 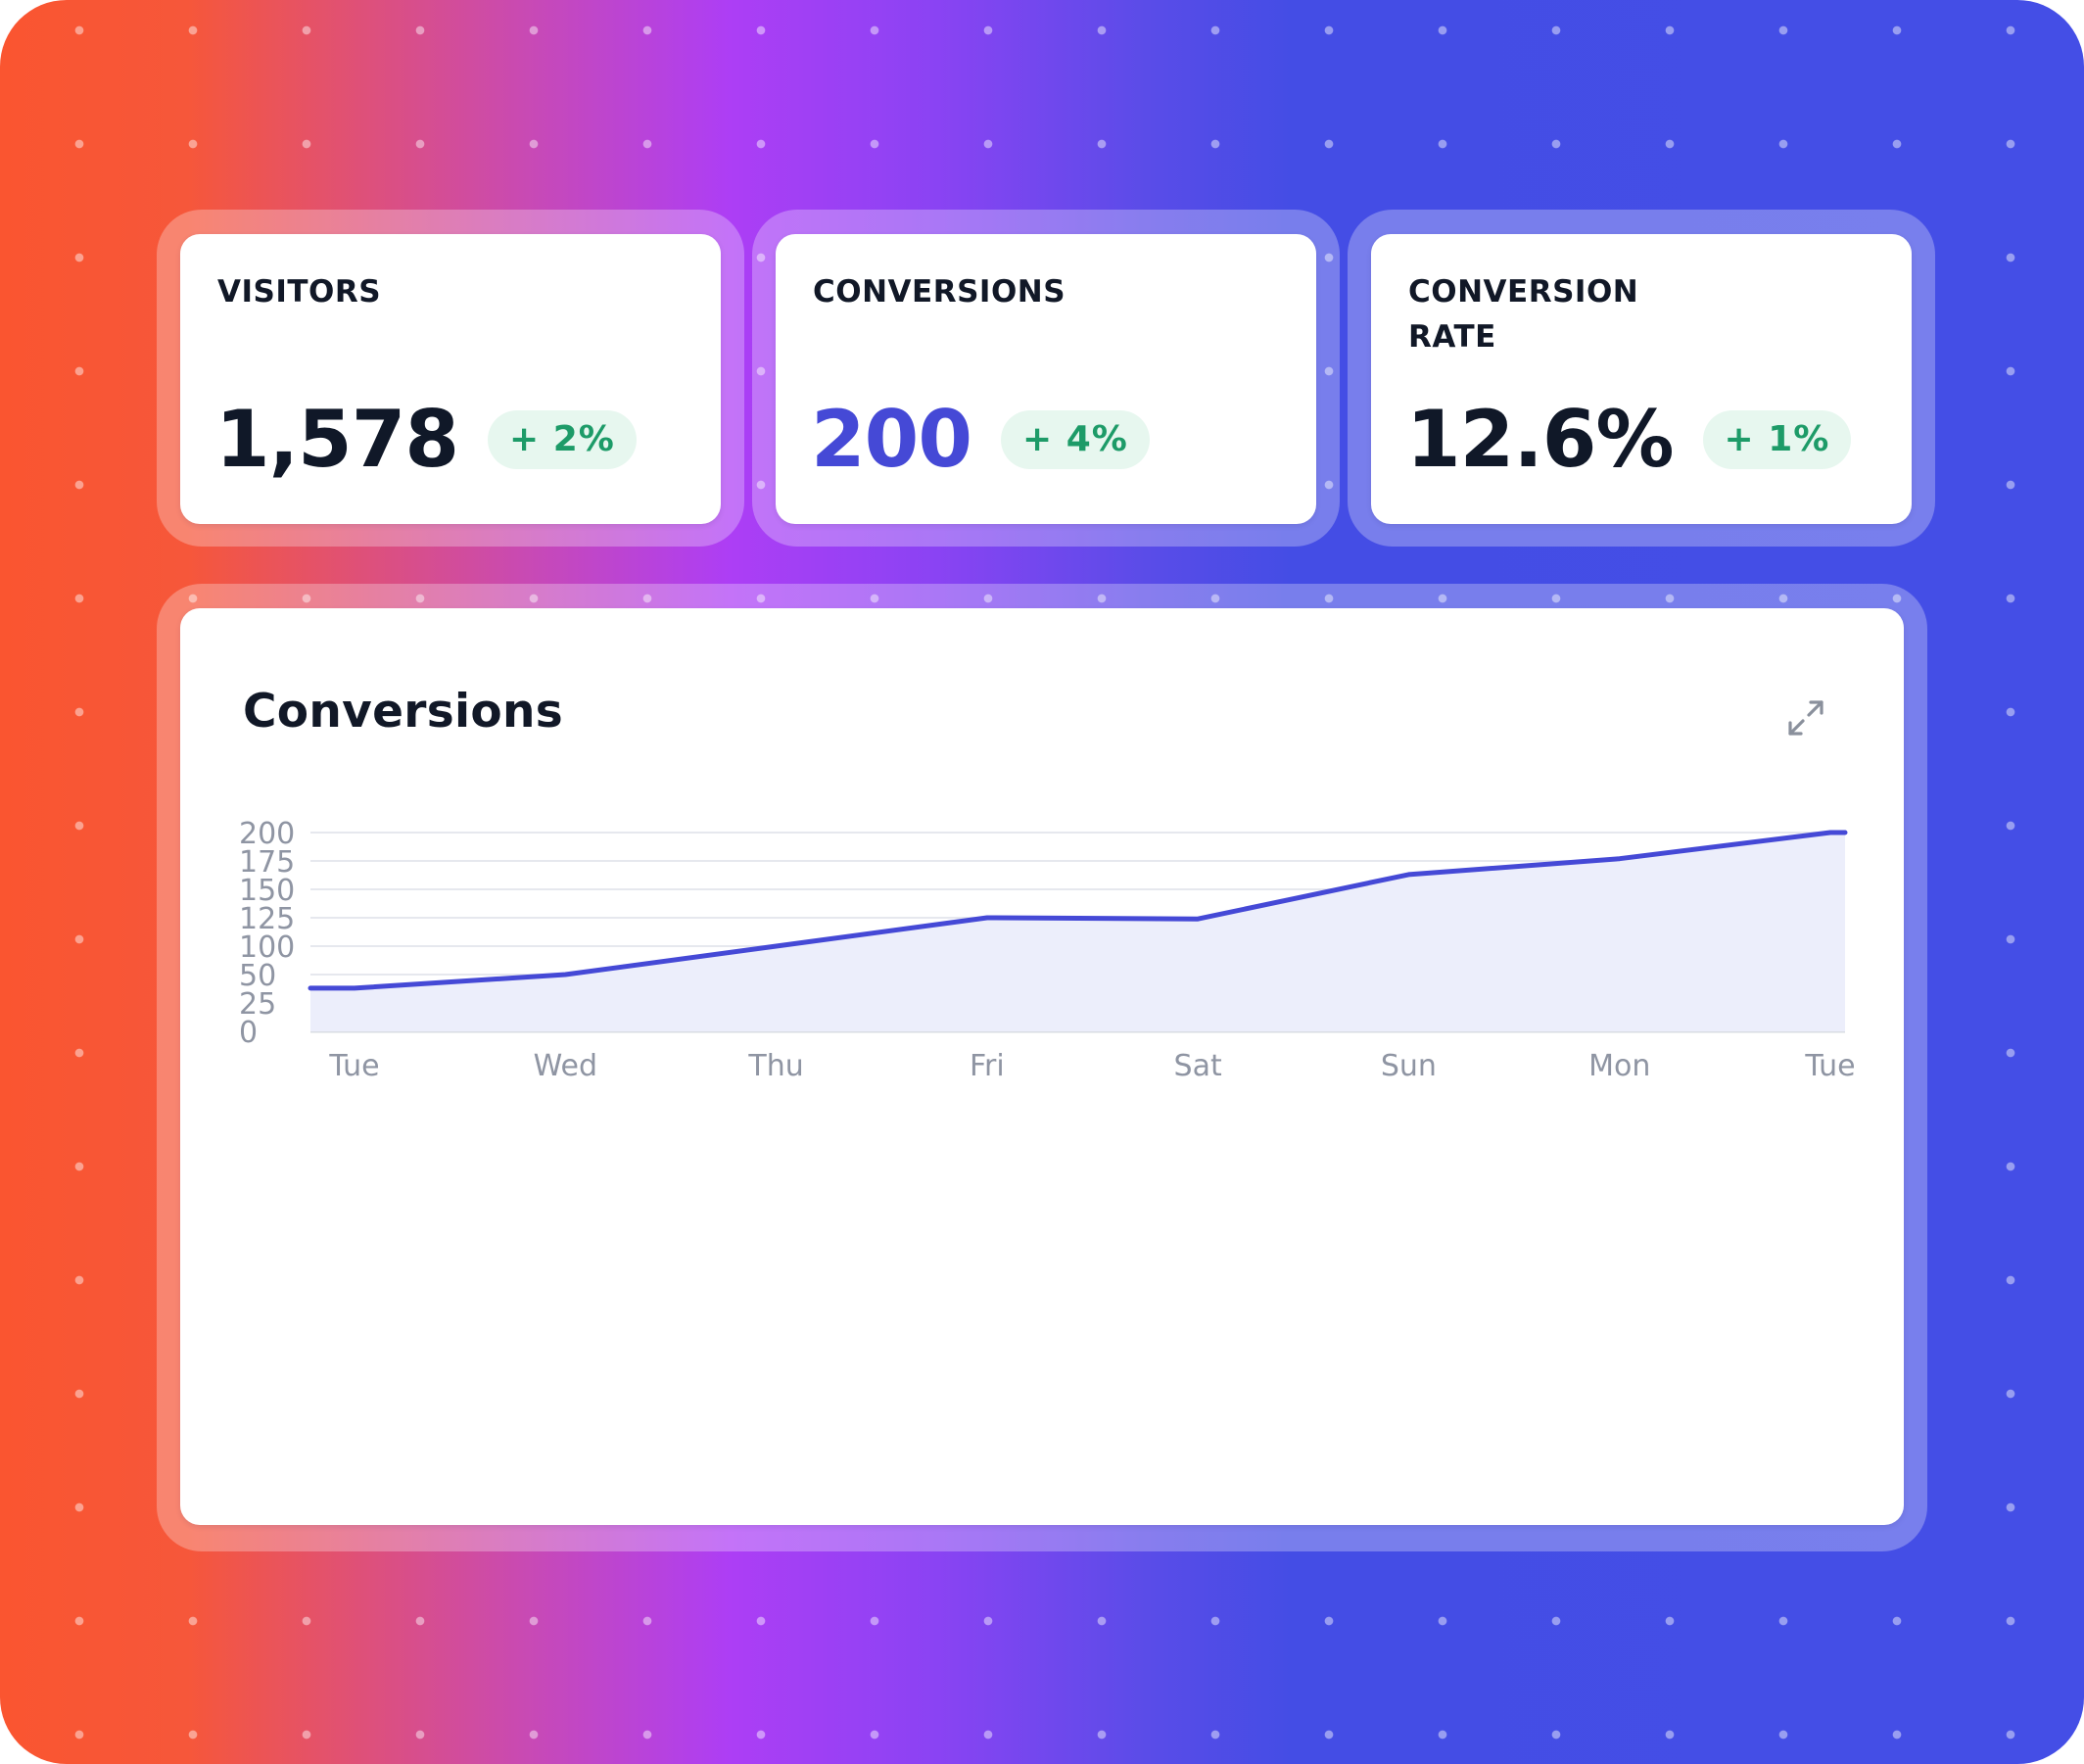 What do you see at coordinates (562, 439) in the screenshot?
I see `change-badge: + 2%` at bounding box center [562, 439].